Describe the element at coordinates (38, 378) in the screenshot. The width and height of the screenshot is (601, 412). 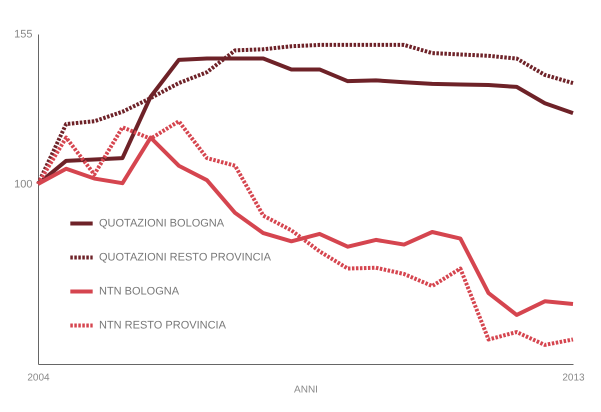
I see `x-tick-label: 2004` at that location.